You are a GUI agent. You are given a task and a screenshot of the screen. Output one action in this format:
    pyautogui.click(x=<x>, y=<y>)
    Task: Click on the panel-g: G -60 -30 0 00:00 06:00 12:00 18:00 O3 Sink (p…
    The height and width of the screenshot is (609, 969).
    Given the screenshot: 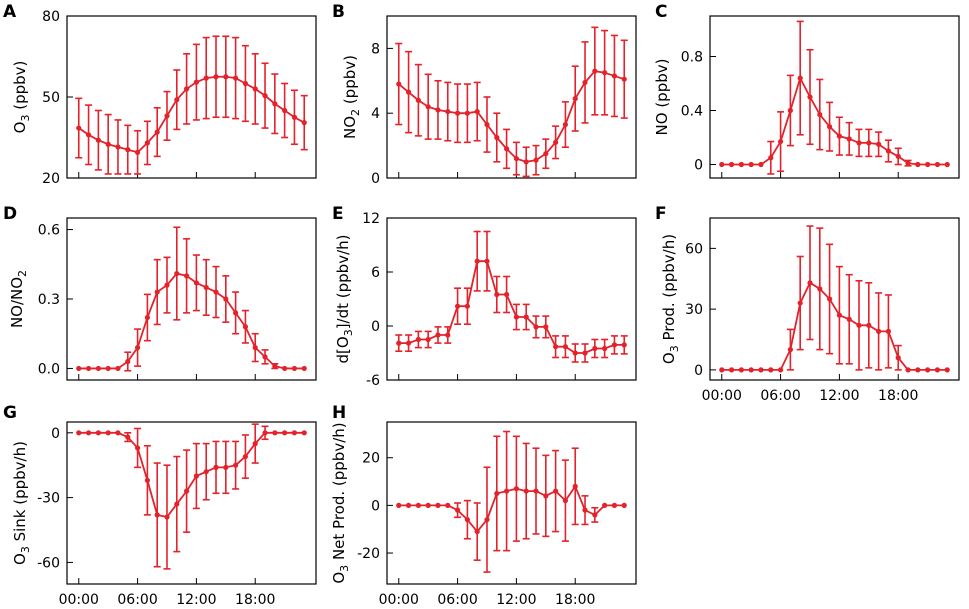 What is the action you would take?
    pyautogui.click(x=160, y=505)
    